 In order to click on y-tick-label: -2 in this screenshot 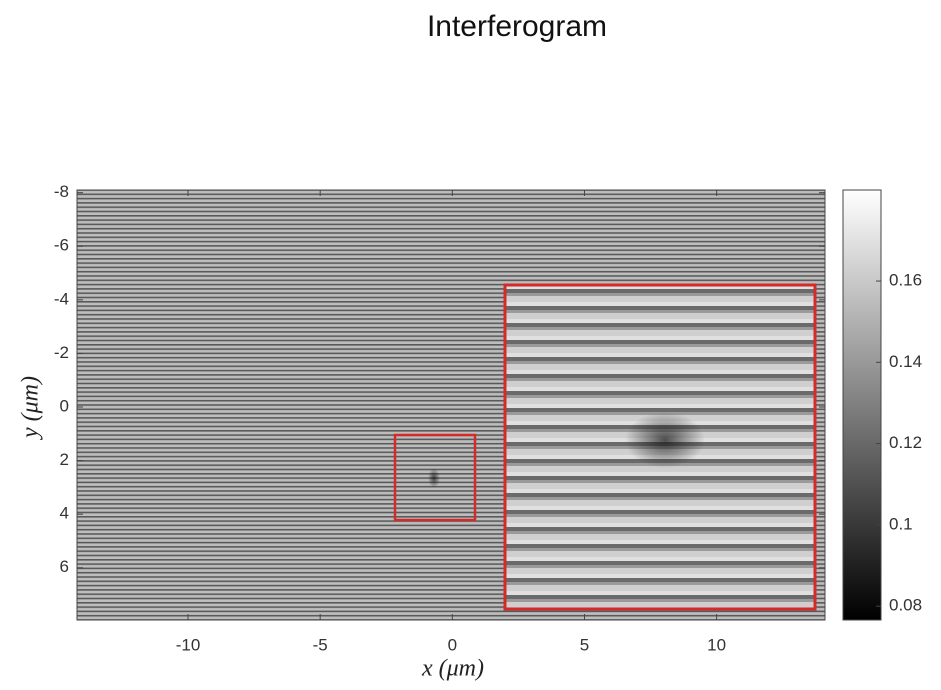, I will do `click(61, 352)`.